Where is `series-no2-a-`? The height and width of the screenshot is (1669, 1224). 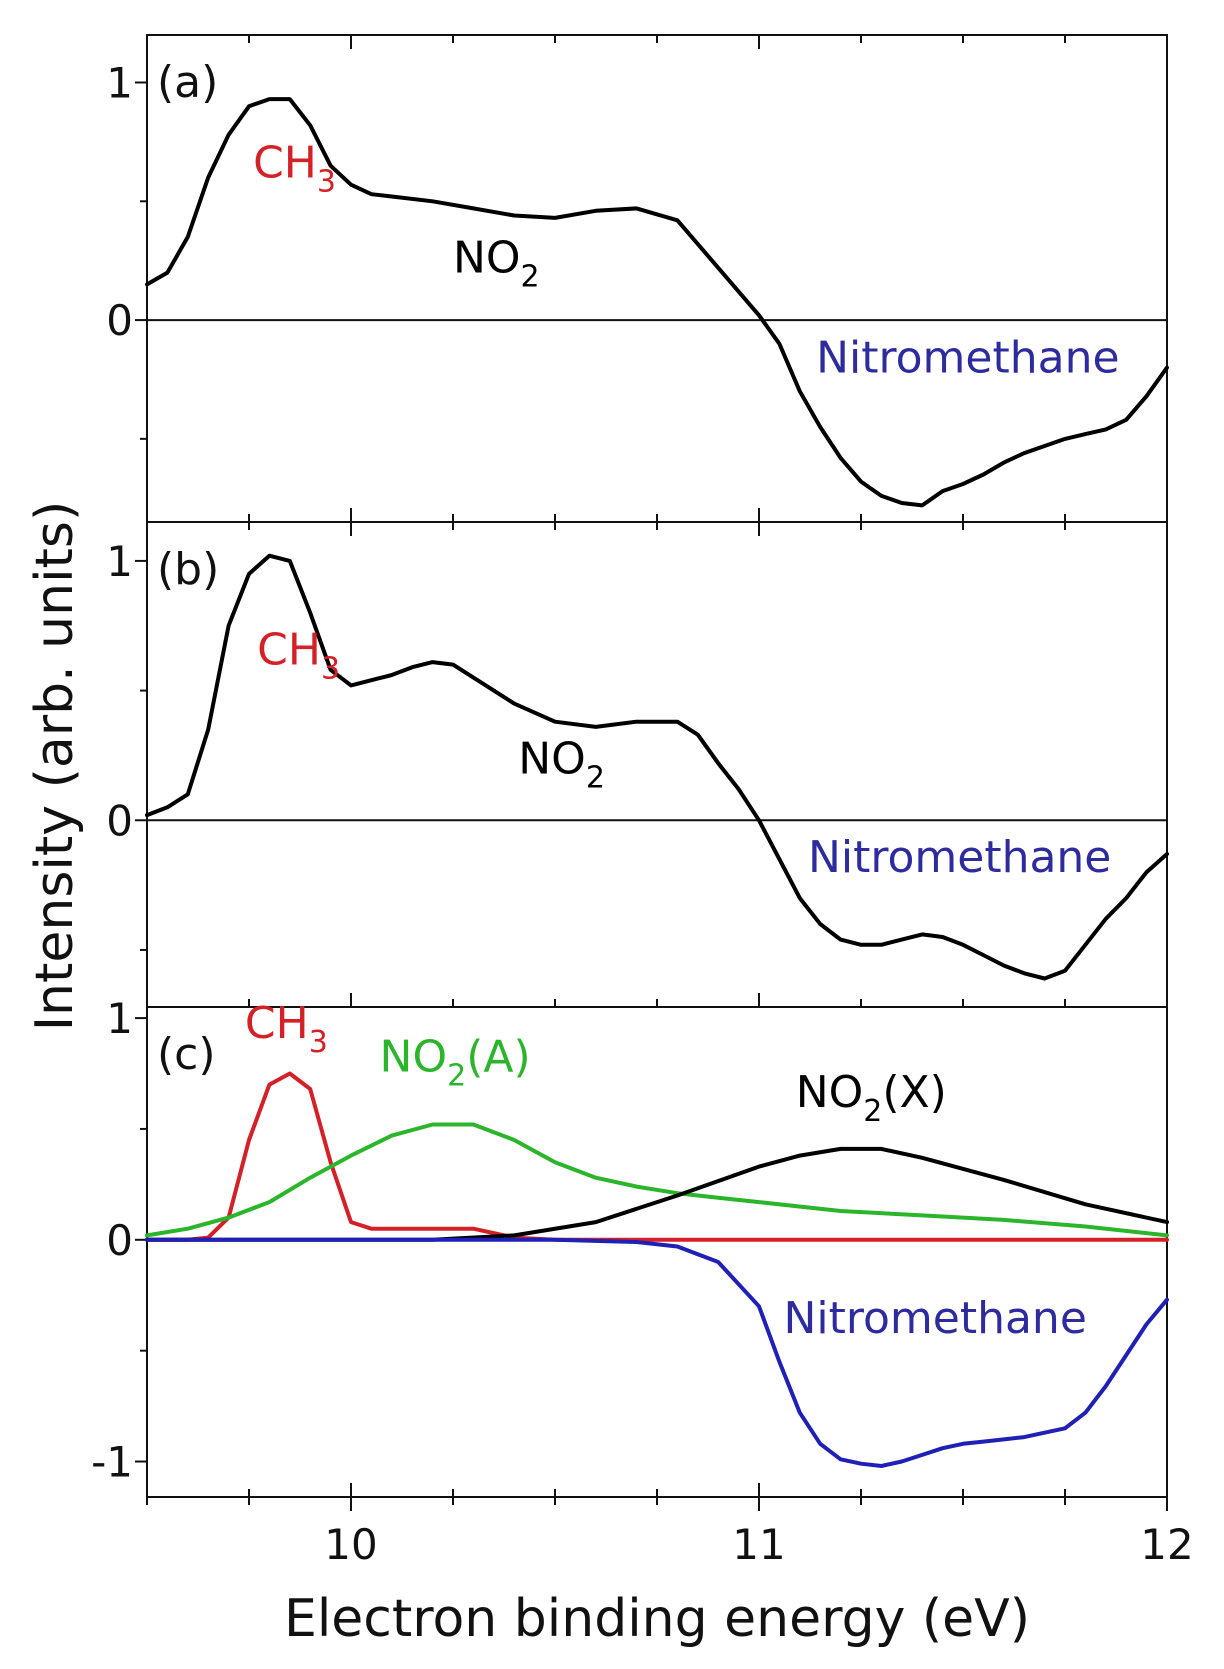 series-no2-a- is located at coordinates (657, 1180).